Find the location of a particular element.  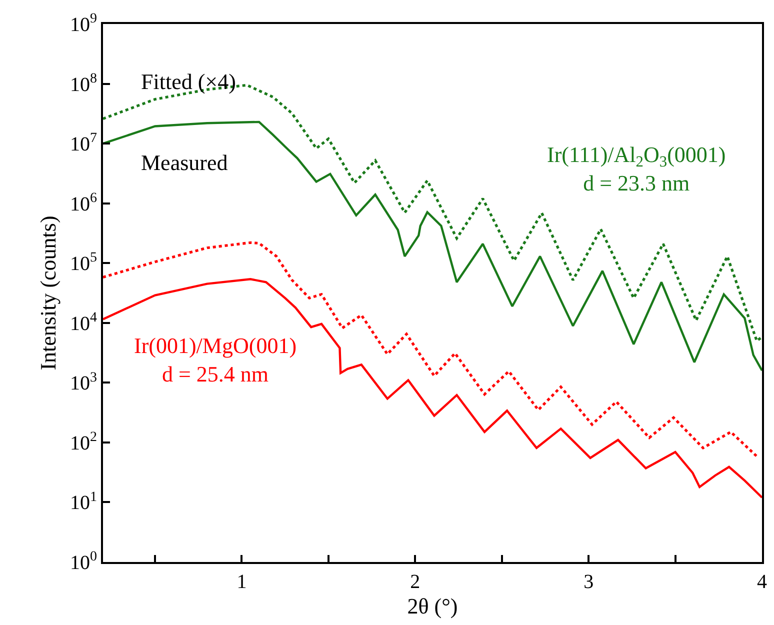

x-tick-label: 3 is located at coordinates (589, 582).